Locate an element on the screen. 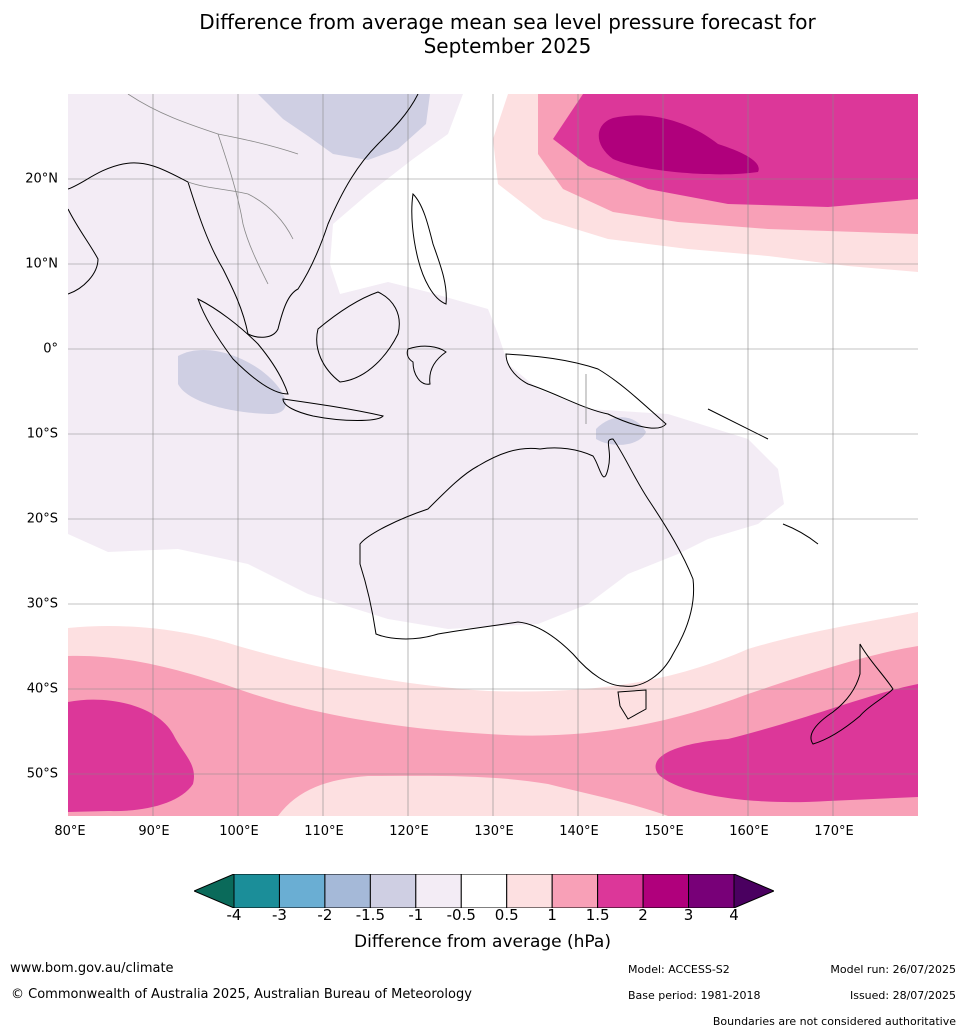  new-caledonia-coastline is located at coordinates (800, 534).